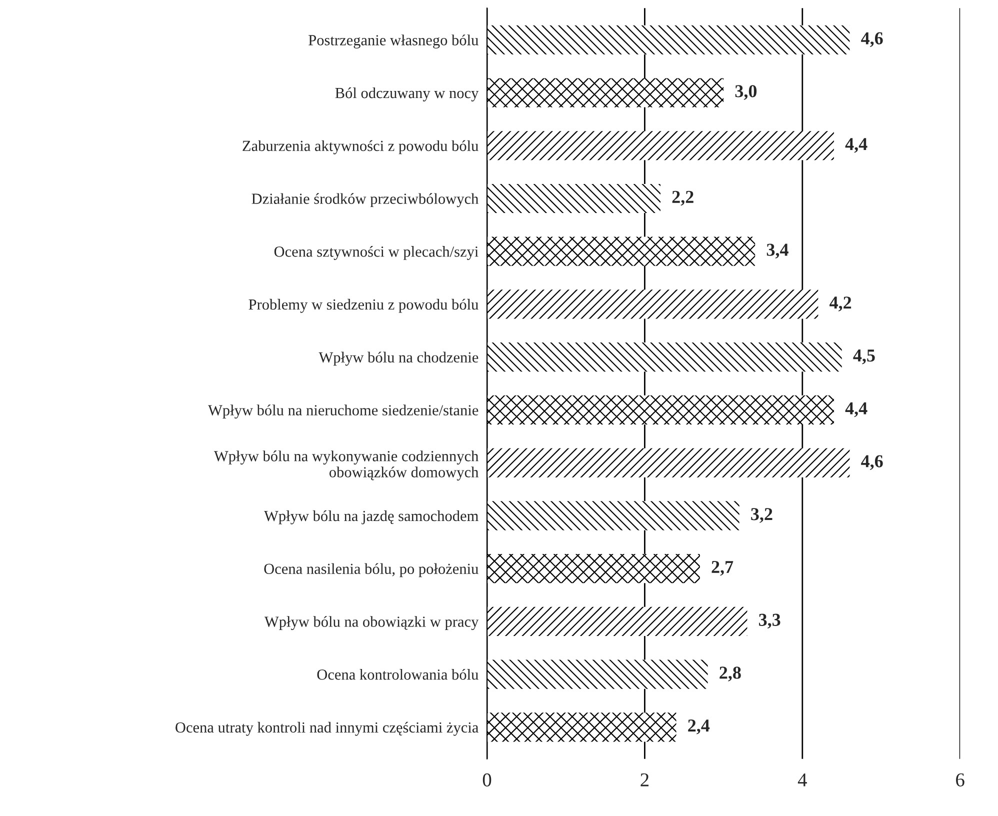  What do you see at coordinates (393, 41) in the screenshot?
I see `y-tick-label: Postrzeganie własnego bólu` at bounding box center [393, 41].